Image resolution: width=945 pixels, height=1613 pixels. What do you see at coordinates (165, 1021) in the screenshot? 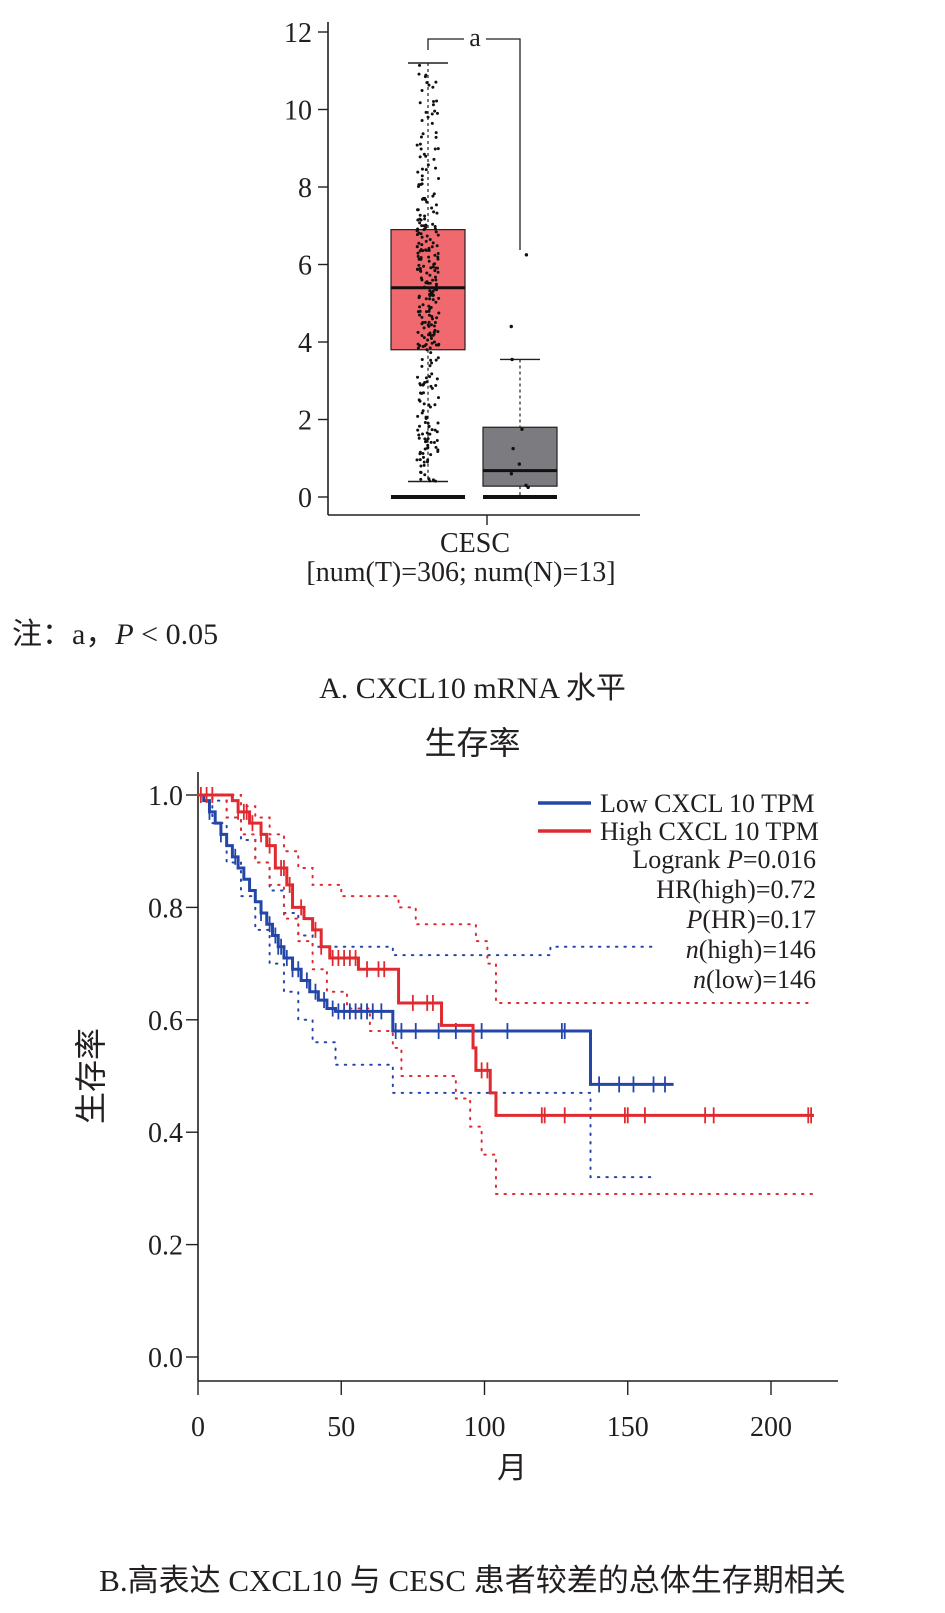
I see `km-y-tick-label: 0.6` at bounding box center [165, 1021].